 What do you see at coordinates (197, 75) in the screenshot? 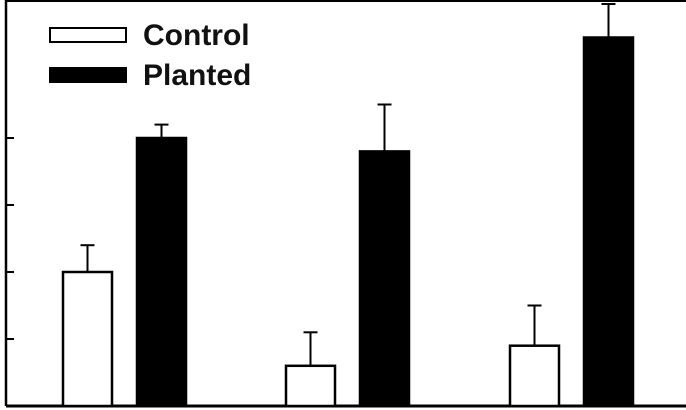
I see `legend-label-planted: Planted` at bounding box center [197, 75].